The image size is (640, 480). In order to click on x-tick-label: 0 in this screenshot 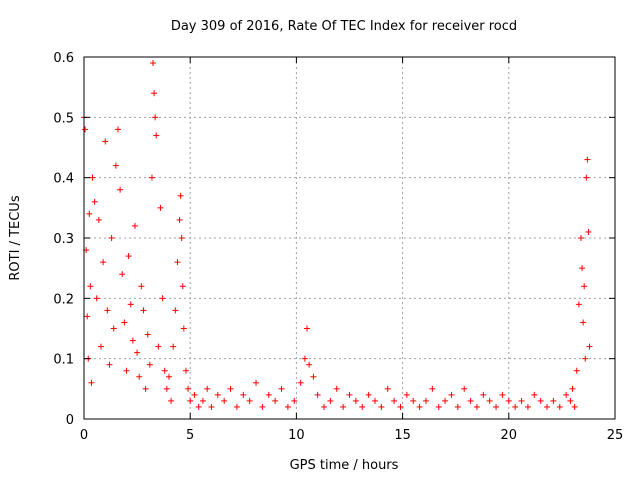, I will do `click(84, 435)`.